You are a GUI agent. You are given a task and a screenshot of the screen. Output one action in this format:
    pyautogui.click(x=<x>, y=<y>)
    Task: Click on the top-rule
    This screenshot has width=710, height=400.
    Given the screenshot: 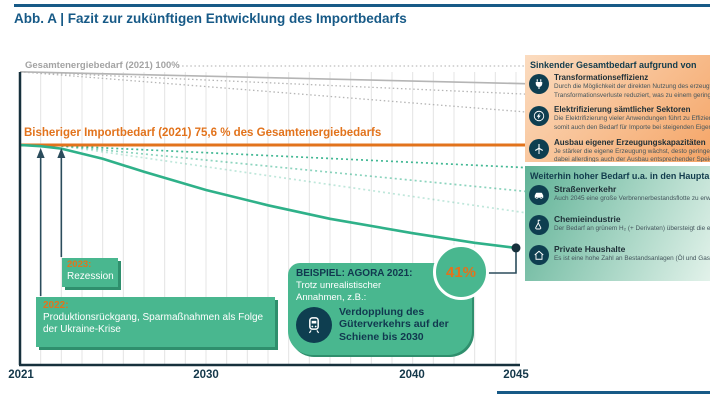 What is the action you would take?
    pyautogui.click(x=362, y=5)
    